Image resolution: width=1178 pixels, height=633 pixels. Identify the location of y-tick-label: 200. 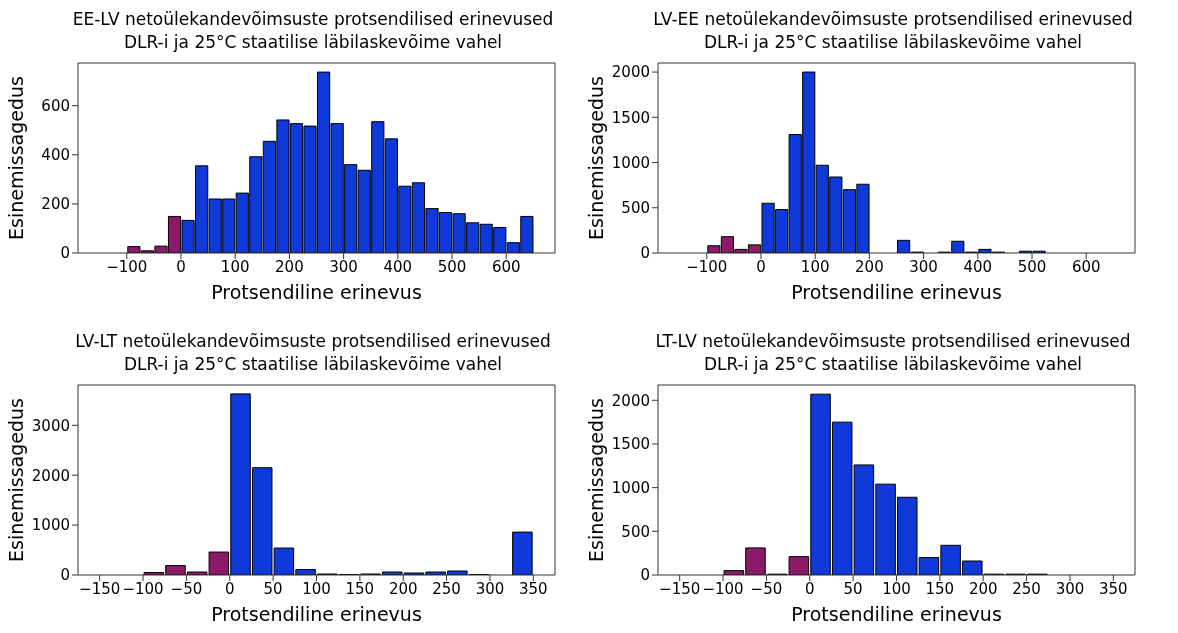
(55, 204).